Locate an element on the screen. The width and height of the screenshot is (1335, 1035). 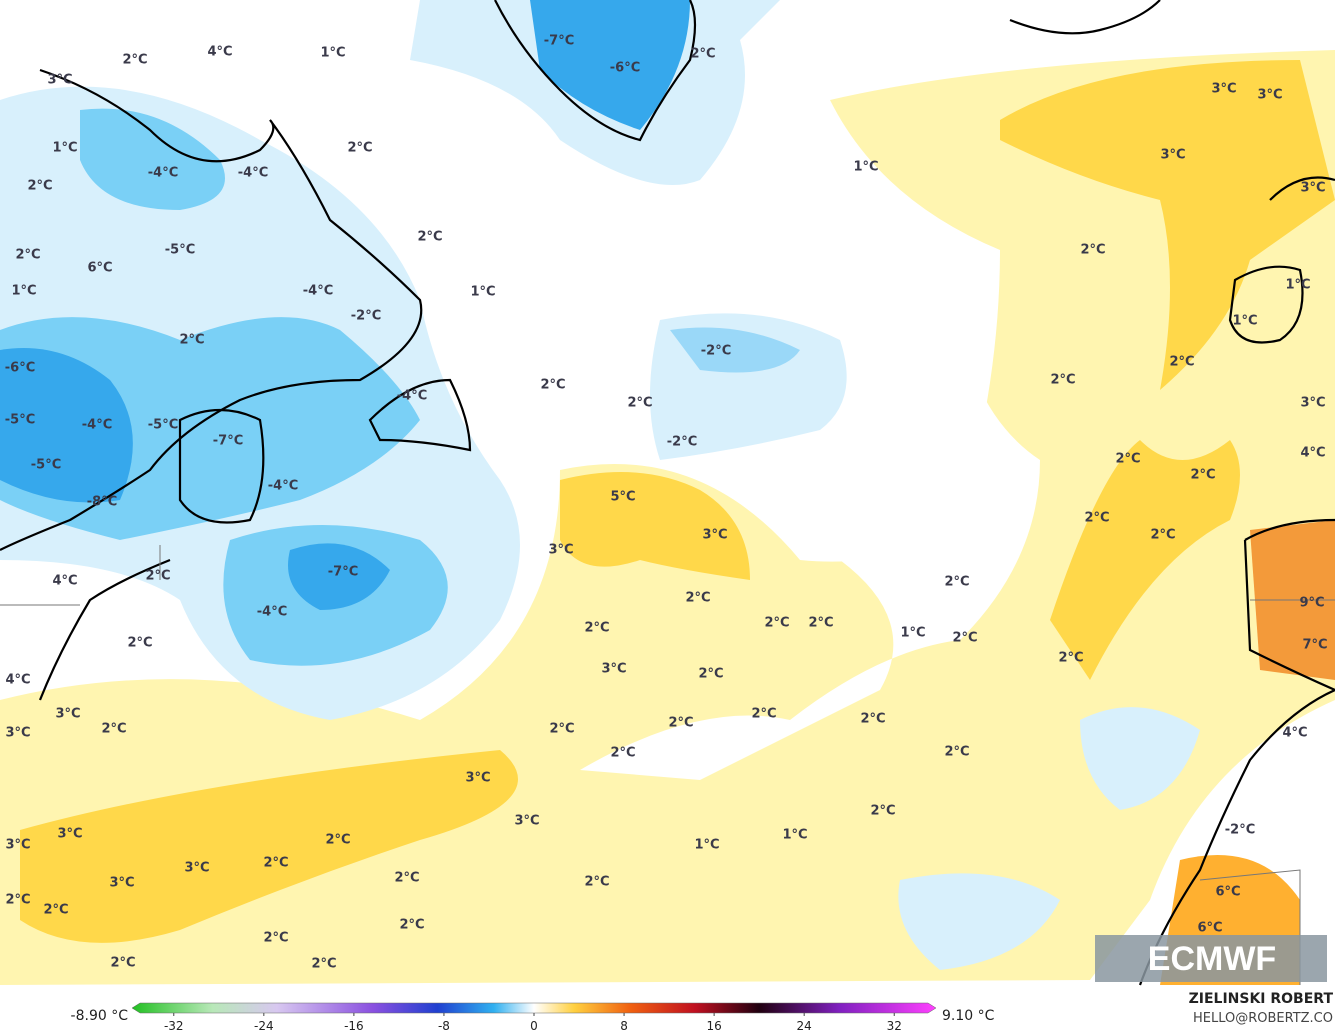
colorbar-max: 9.10 °C is located at coordinates (968, 1016).